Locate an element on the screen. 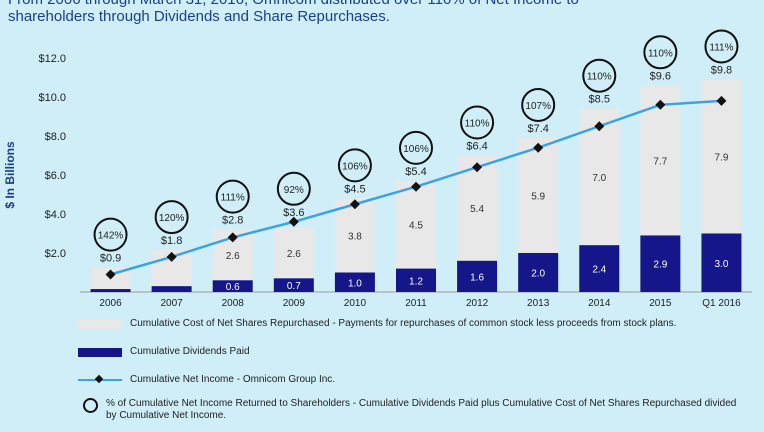  x-tick-label: 2011 is located at coordinates (416, 303).